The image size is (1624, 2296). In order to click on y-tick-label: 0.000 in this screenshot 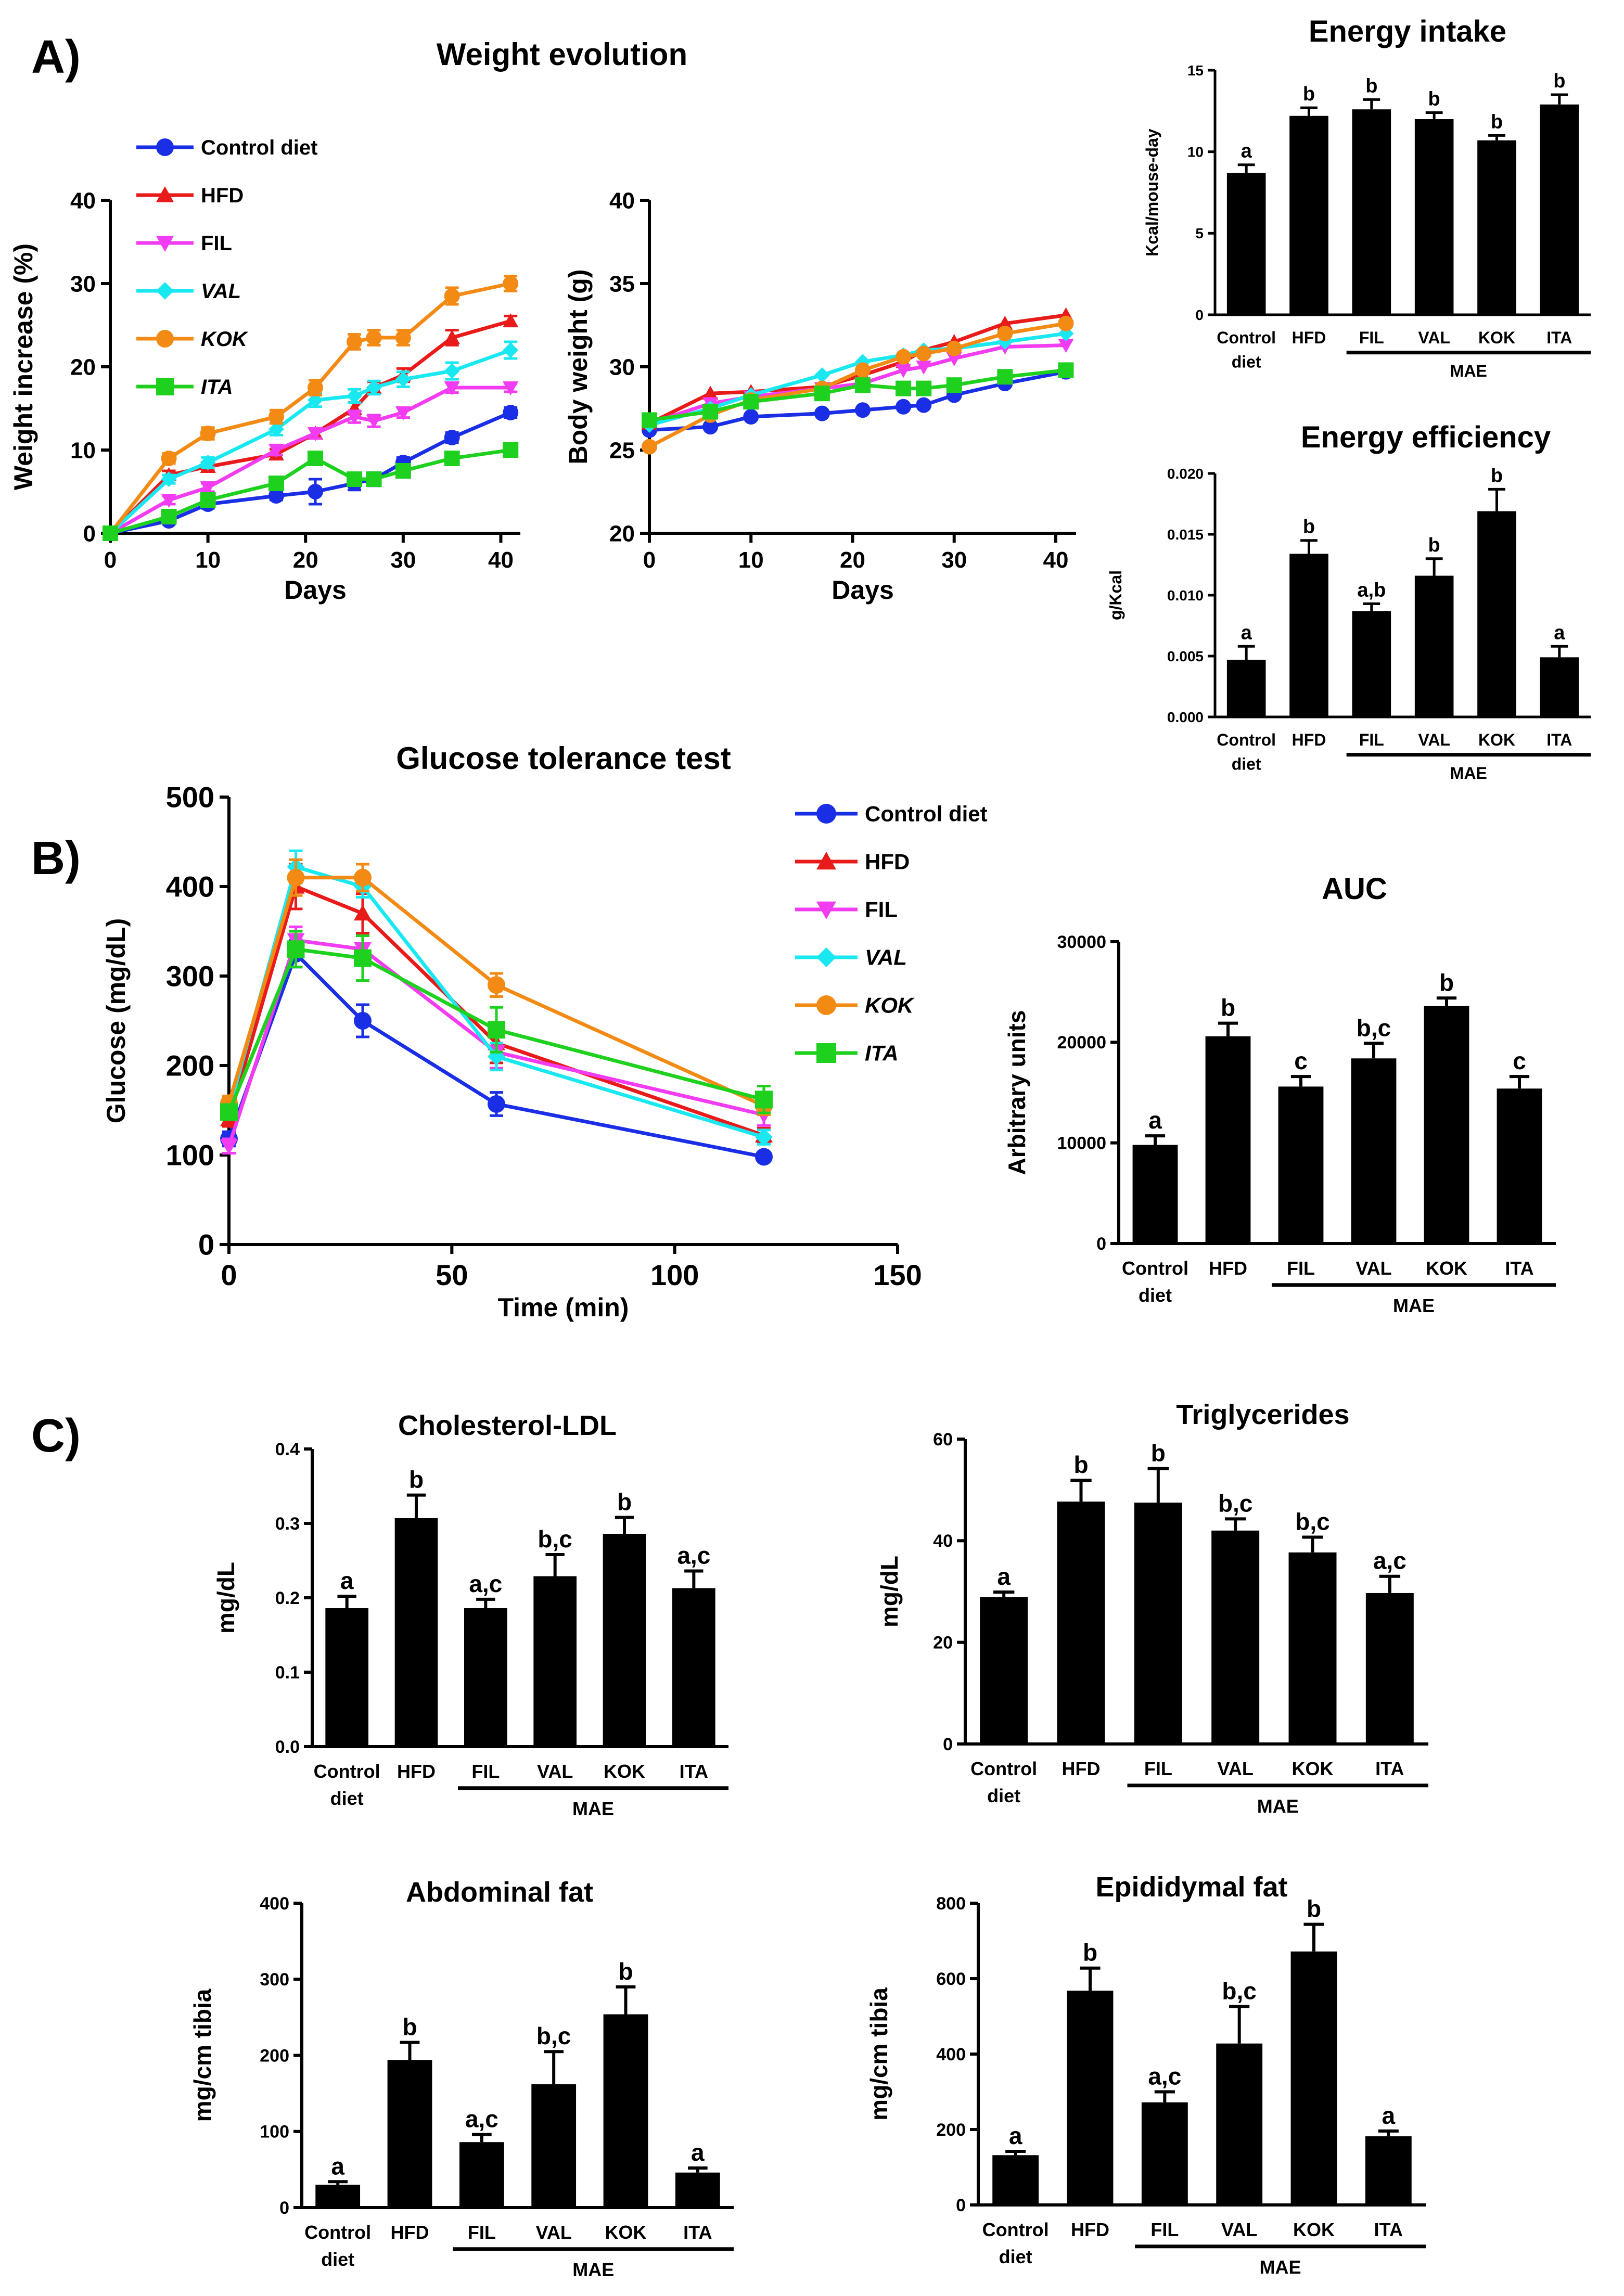, I will do `click(1186, 717)`.